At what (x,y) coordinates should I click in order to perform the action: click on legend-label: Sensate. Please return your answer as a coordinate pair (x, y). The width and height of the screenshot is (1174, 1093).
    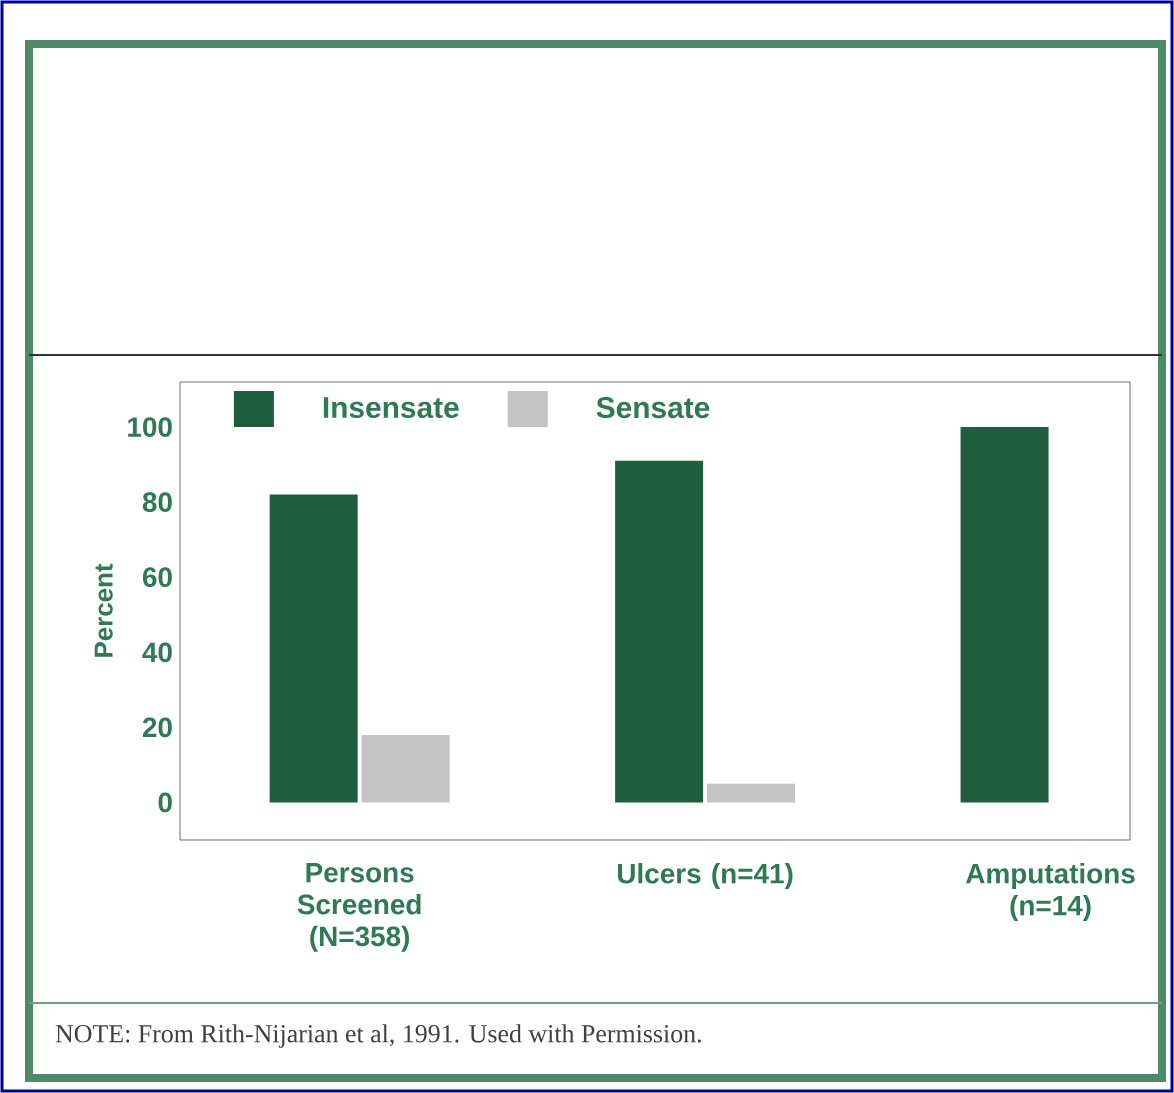
    Looking at the image, I should click on (653, 408).